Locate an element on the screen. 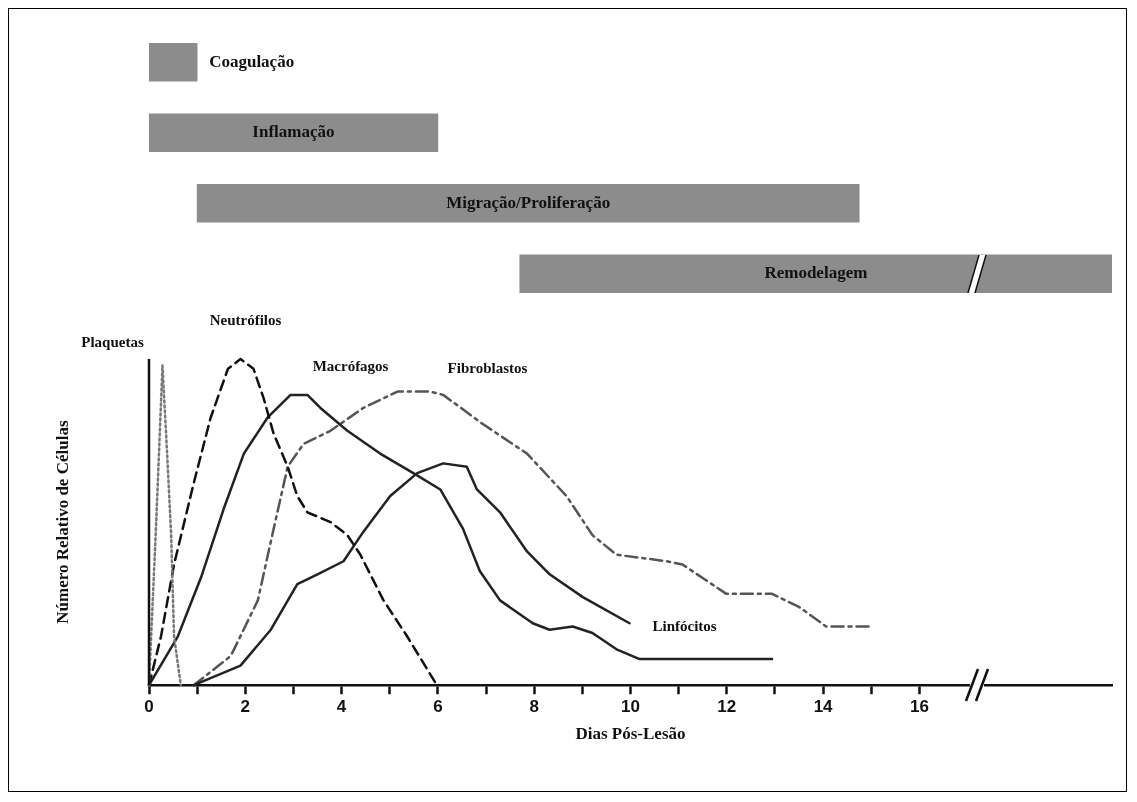 The image size is (1137, 802). y-axis-title: Número Relativo de Células is located at coordinates (62, 522).